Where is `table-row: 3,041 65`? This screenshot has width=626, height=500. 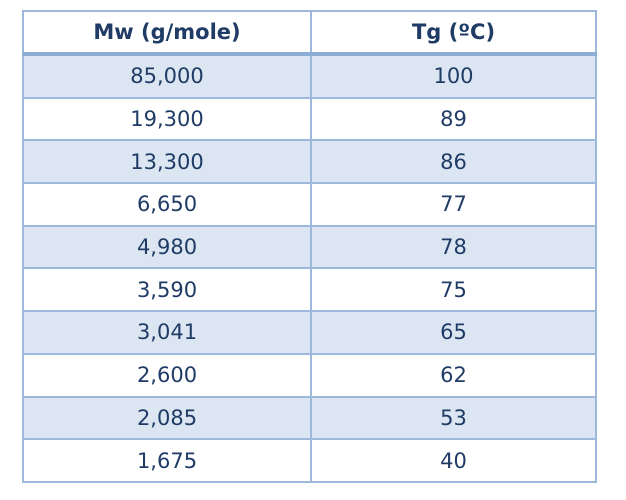 table-row: 3,041 65 is located at coordinates (309, 332).